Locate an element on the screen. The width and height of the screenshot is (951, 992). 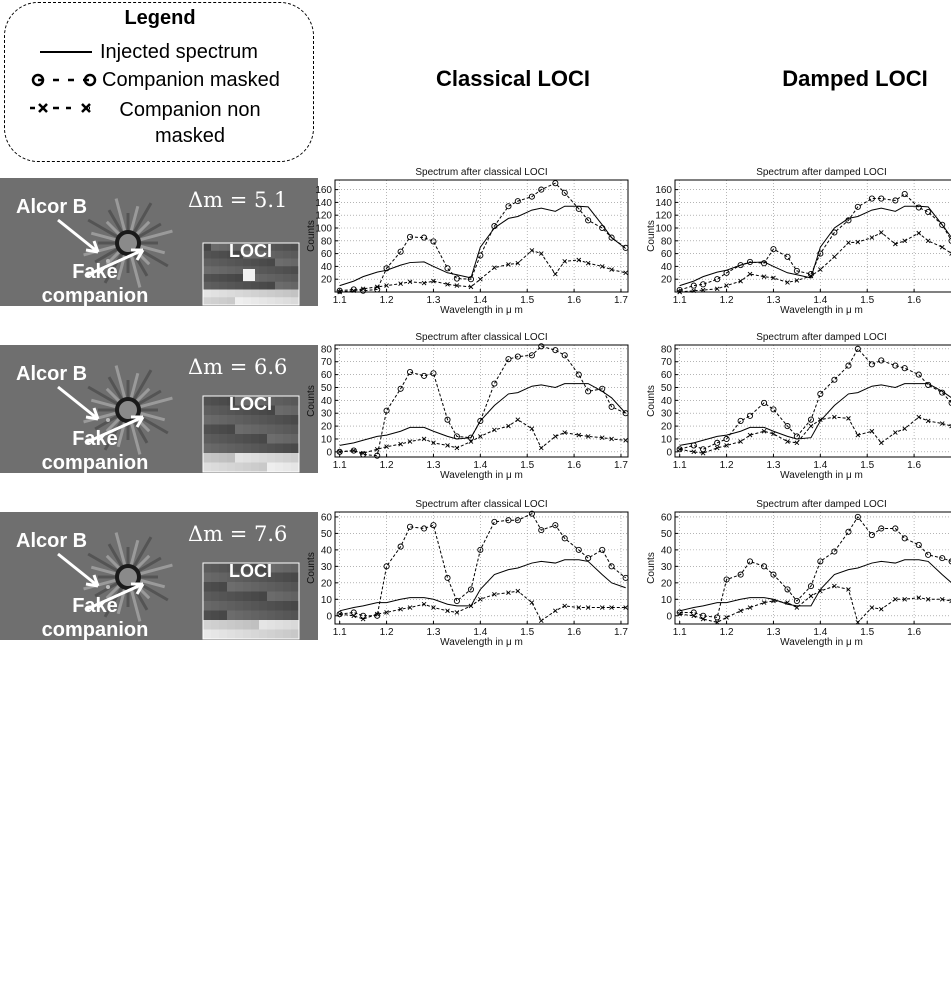
y-tick-label: 120 is located at coordinates (323, 216).